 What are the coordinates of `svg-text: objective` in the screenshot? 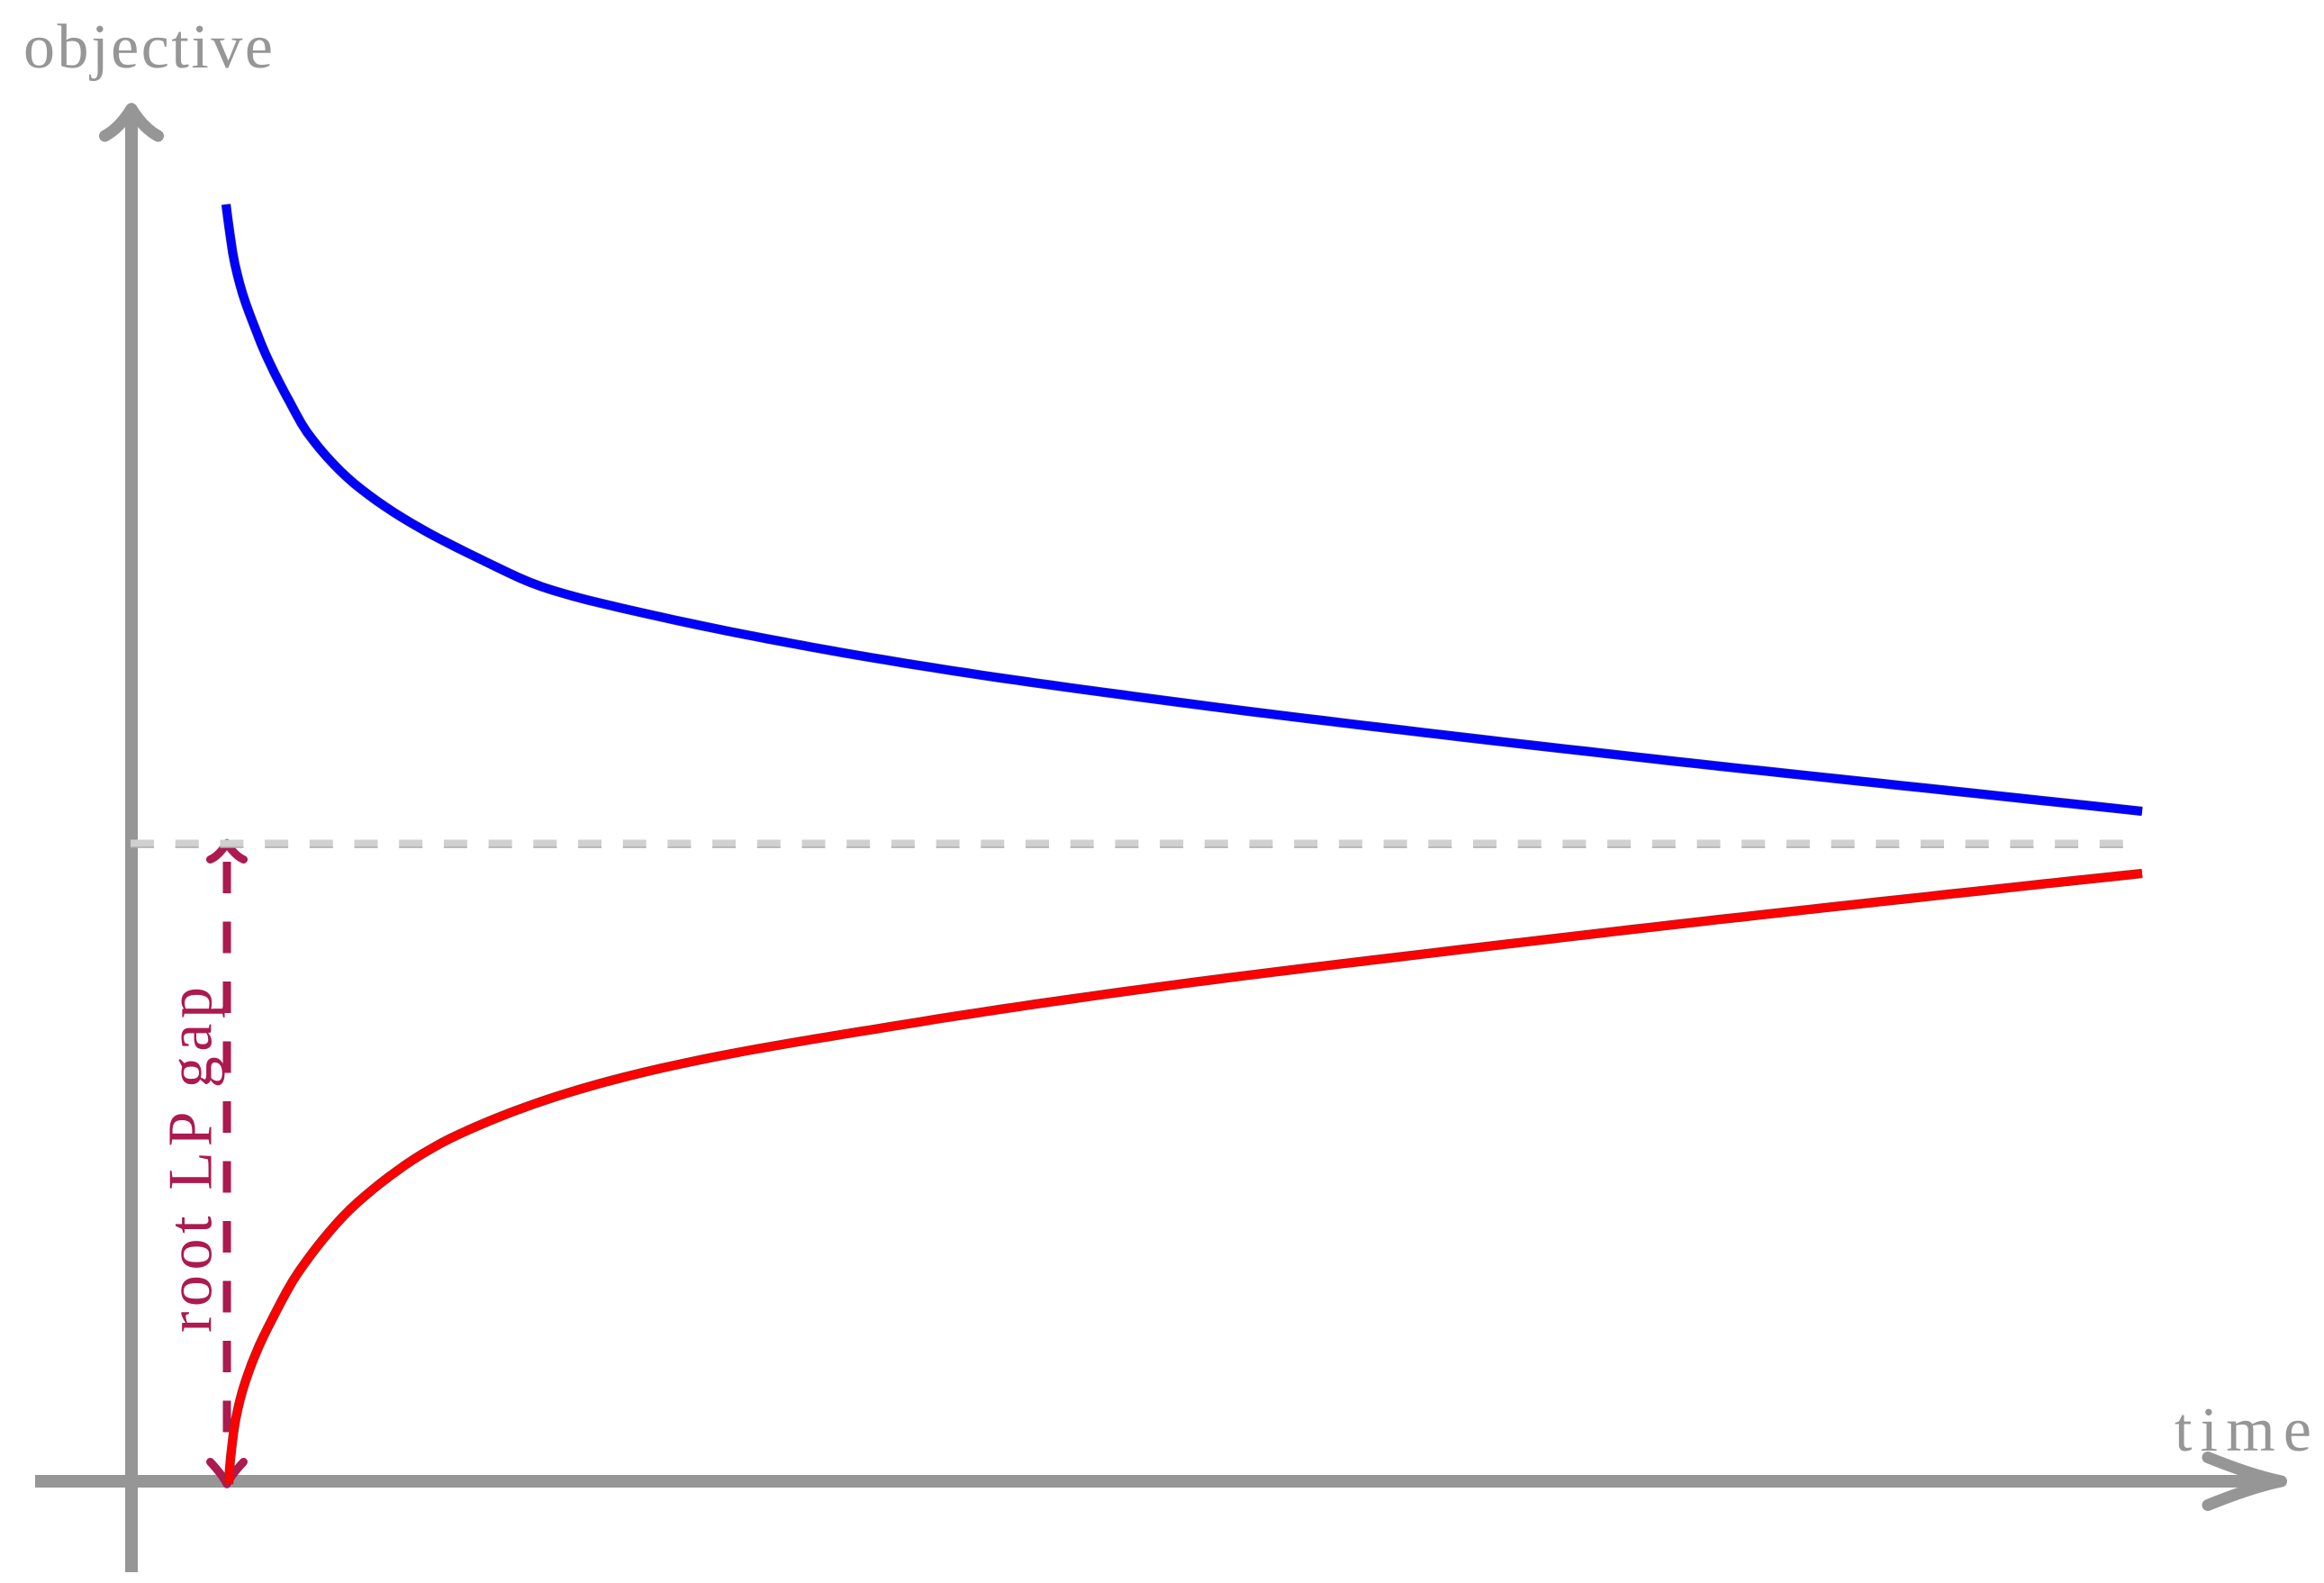 It's located at (148, 47).